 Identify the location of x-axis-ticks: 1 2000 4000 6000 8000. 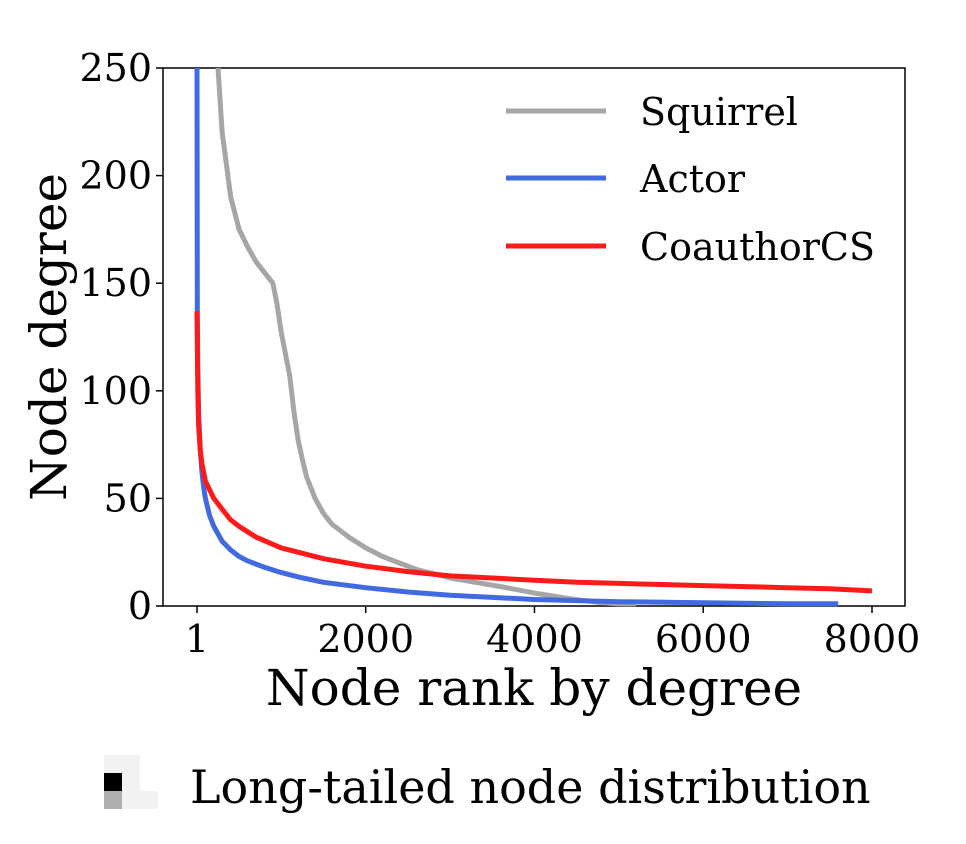
(552, 633).